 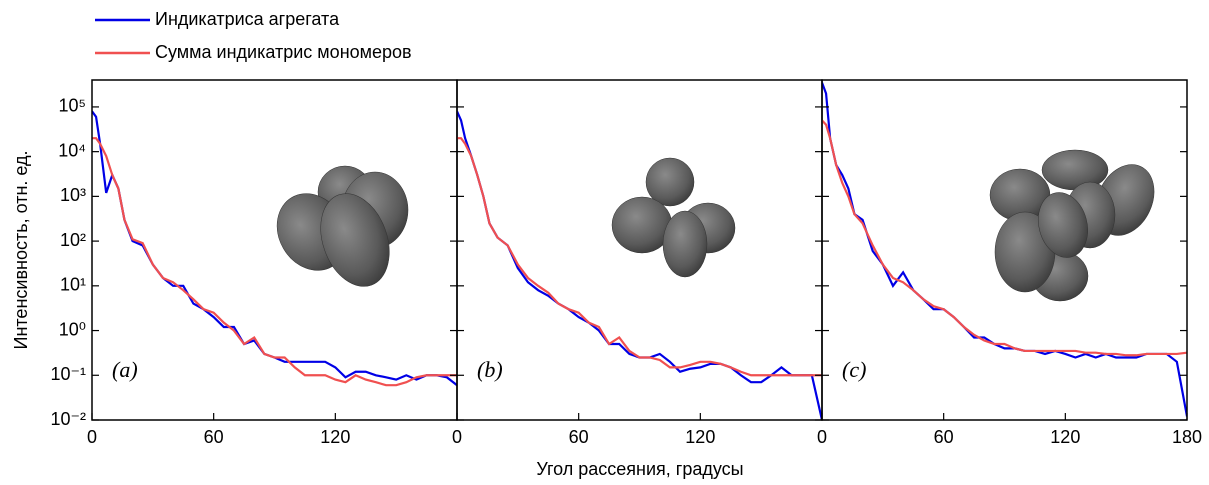 What do you see at coordinates (247, 19) in the screenshot?
I see `legend-label: Индикатриса агрегата` at bounding box center [247, 19].